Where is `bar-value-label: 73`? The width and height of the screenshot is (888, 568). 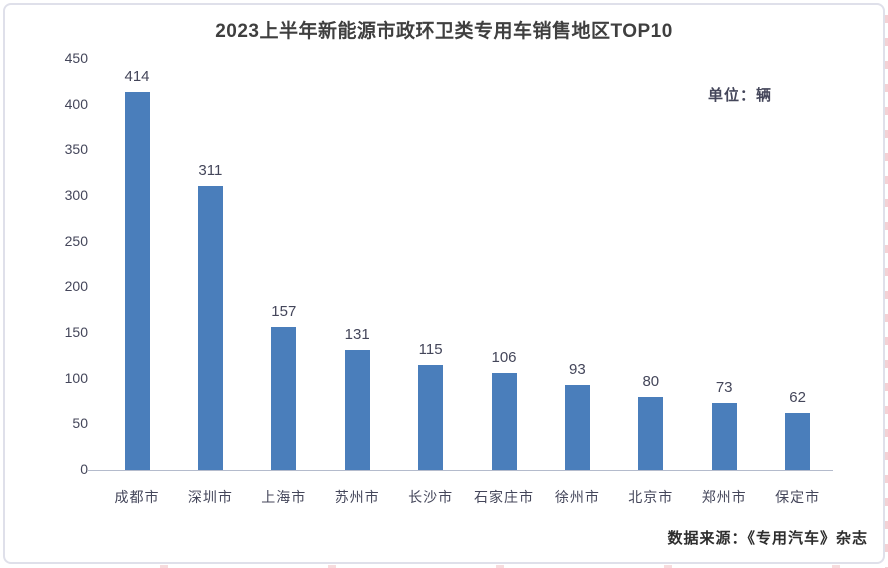 bar-value-label: 73 is located at coordinates (724, 388).